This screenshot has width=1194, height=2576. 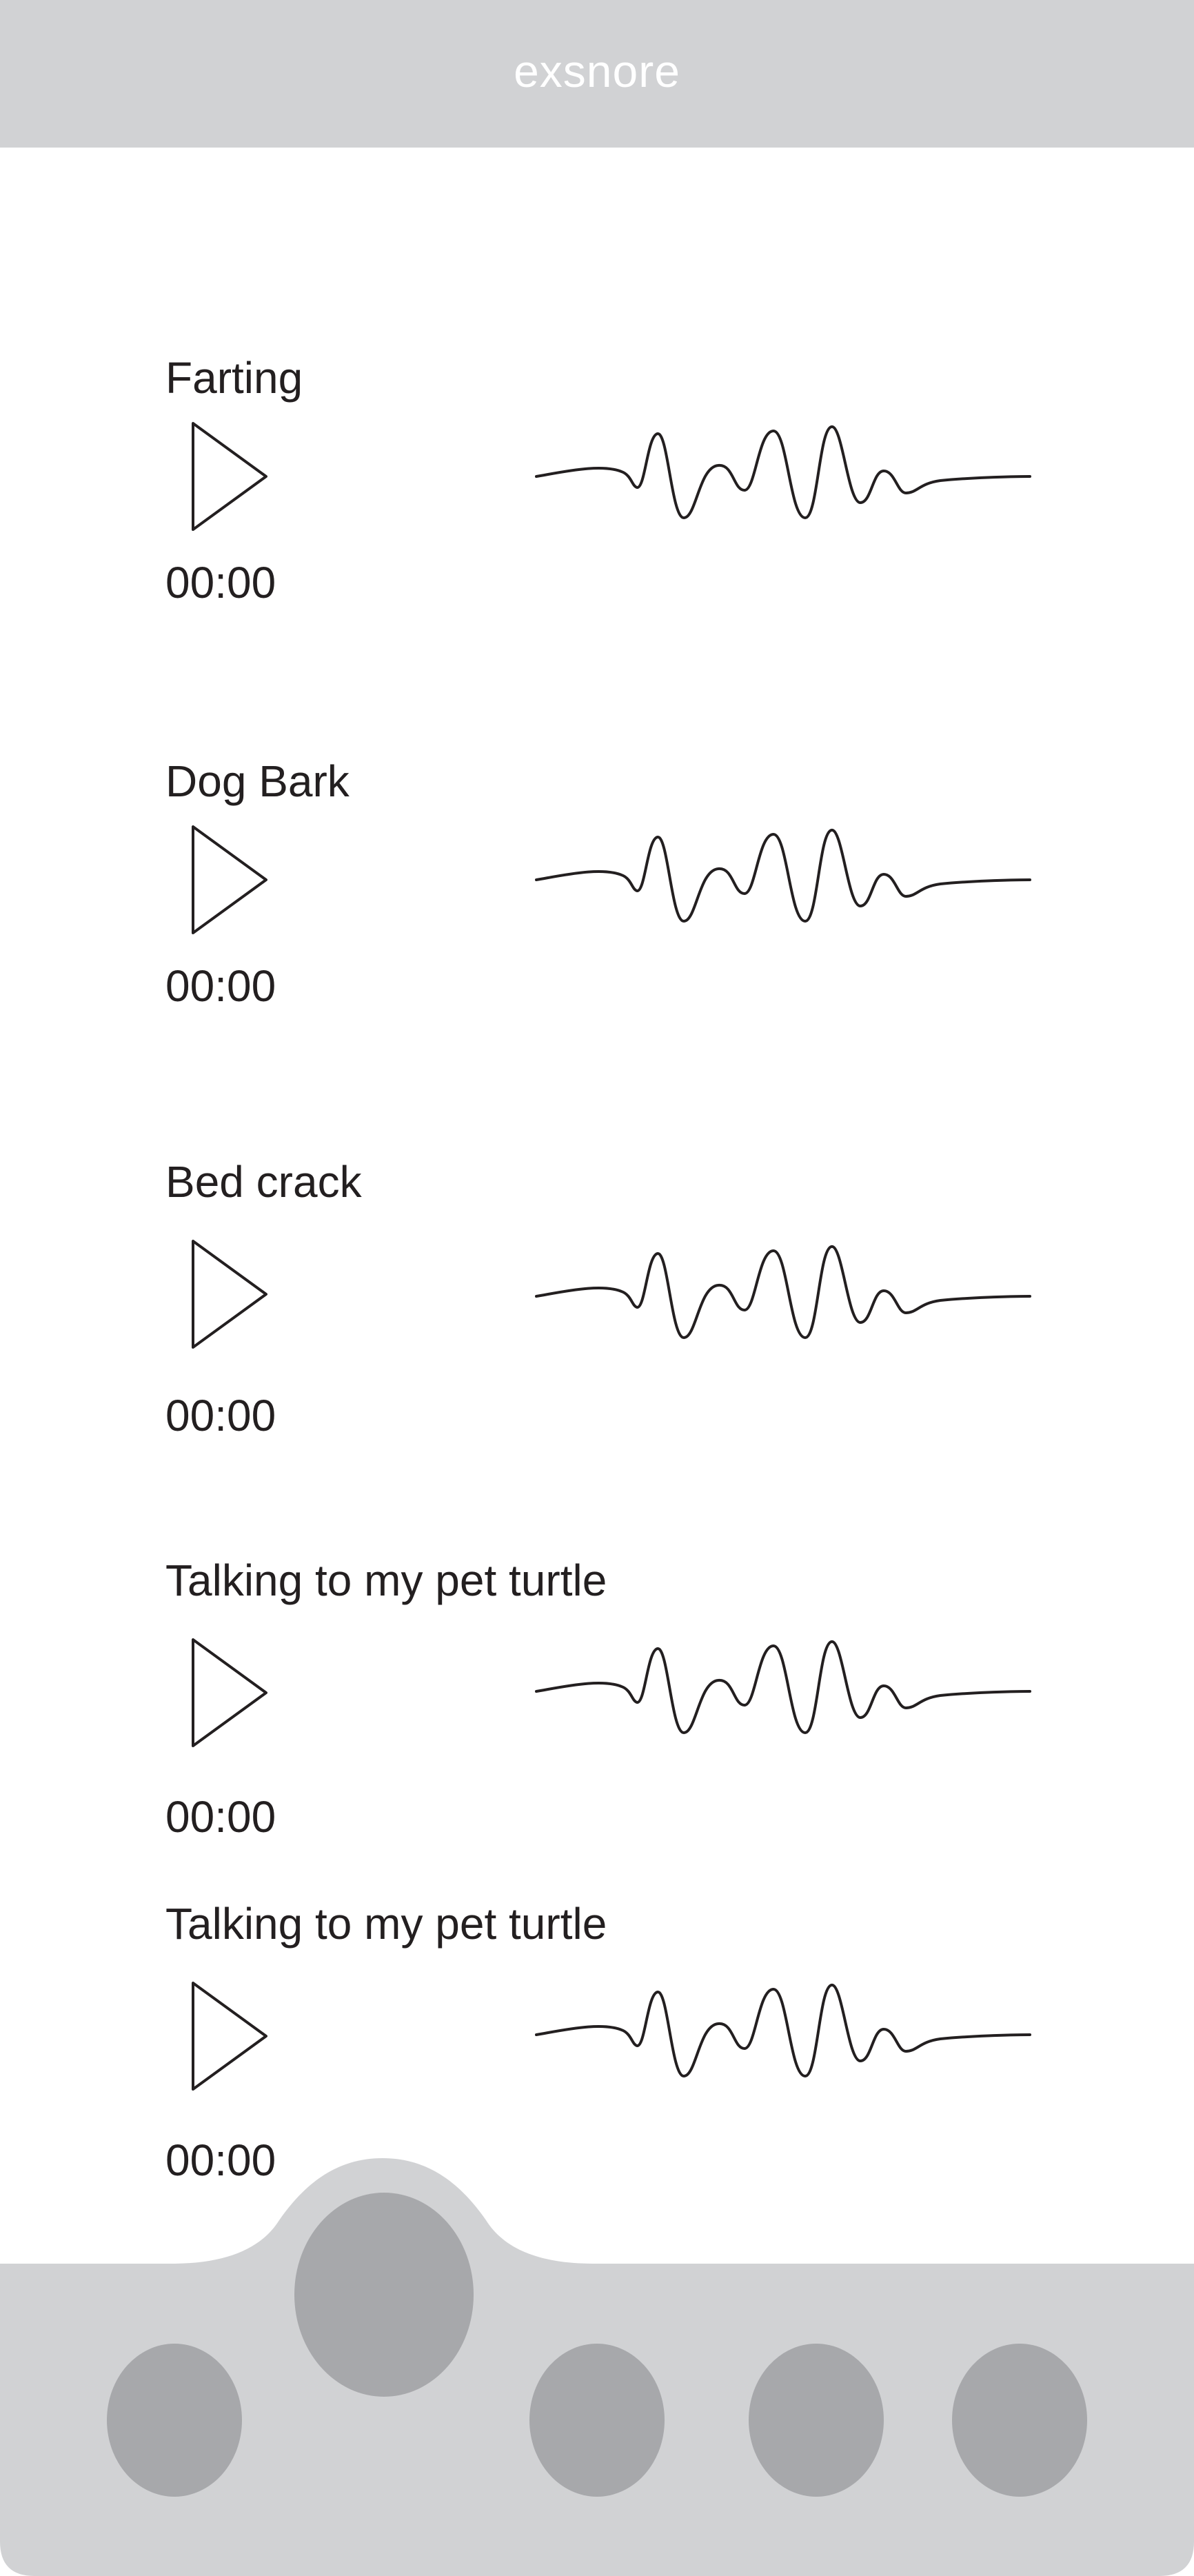 What do you see at coordinates (384, 2295) in the screenshot?
I see `nav-button-home` at bounding box center [384, 2295].